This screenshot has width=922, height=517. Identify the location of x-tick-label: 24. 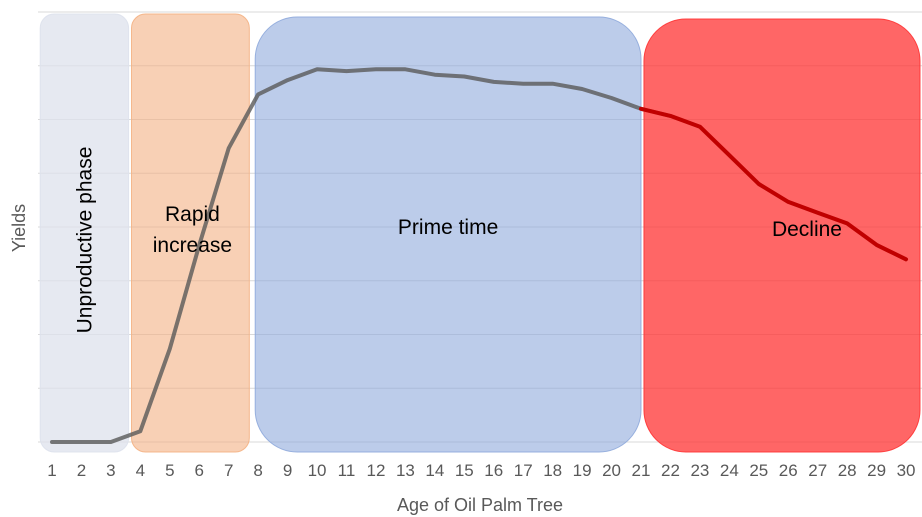
(729, 470).